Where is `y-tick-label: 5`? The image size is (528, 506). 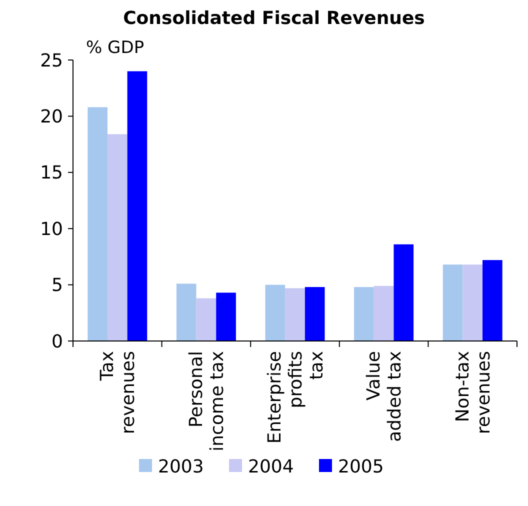 y-tick-label: 5 is located at coordinates (57, 285).